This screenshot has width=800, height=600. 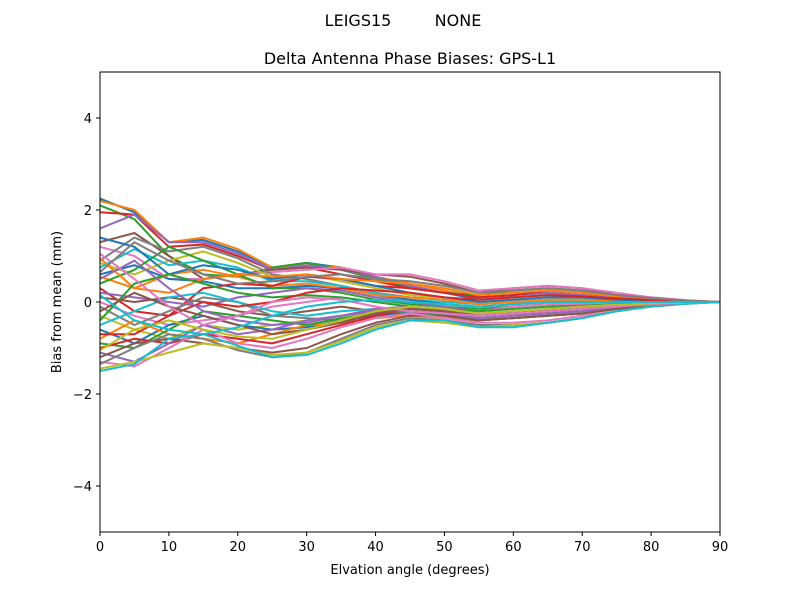 I want to click on y-axis: −4 −2 0 2 4, so click(x=86, y=303).